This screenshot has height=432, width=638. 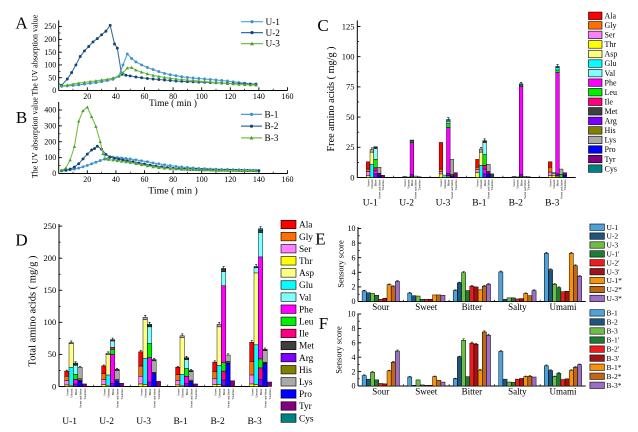 What do you see at coordinates (50, 126) in the screenshot?
I see `svg-text: 300` at bounding box center [50, 126].